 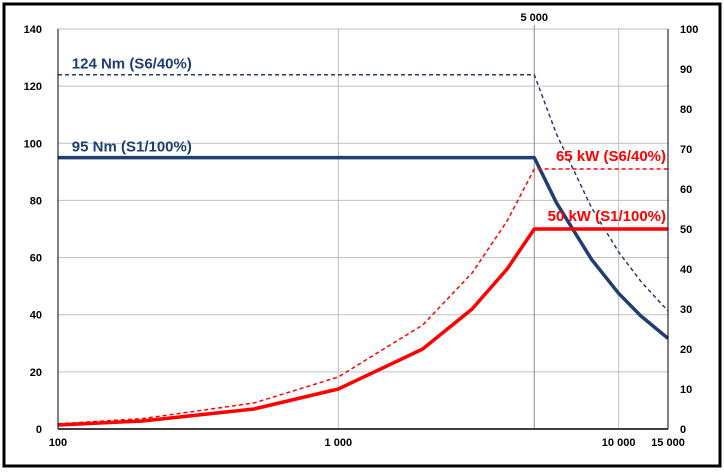 What do you see at coordinates (686, 110) in the screenshot?
I see `y-right-tick-label: 80` at bounding box center [686, 110].